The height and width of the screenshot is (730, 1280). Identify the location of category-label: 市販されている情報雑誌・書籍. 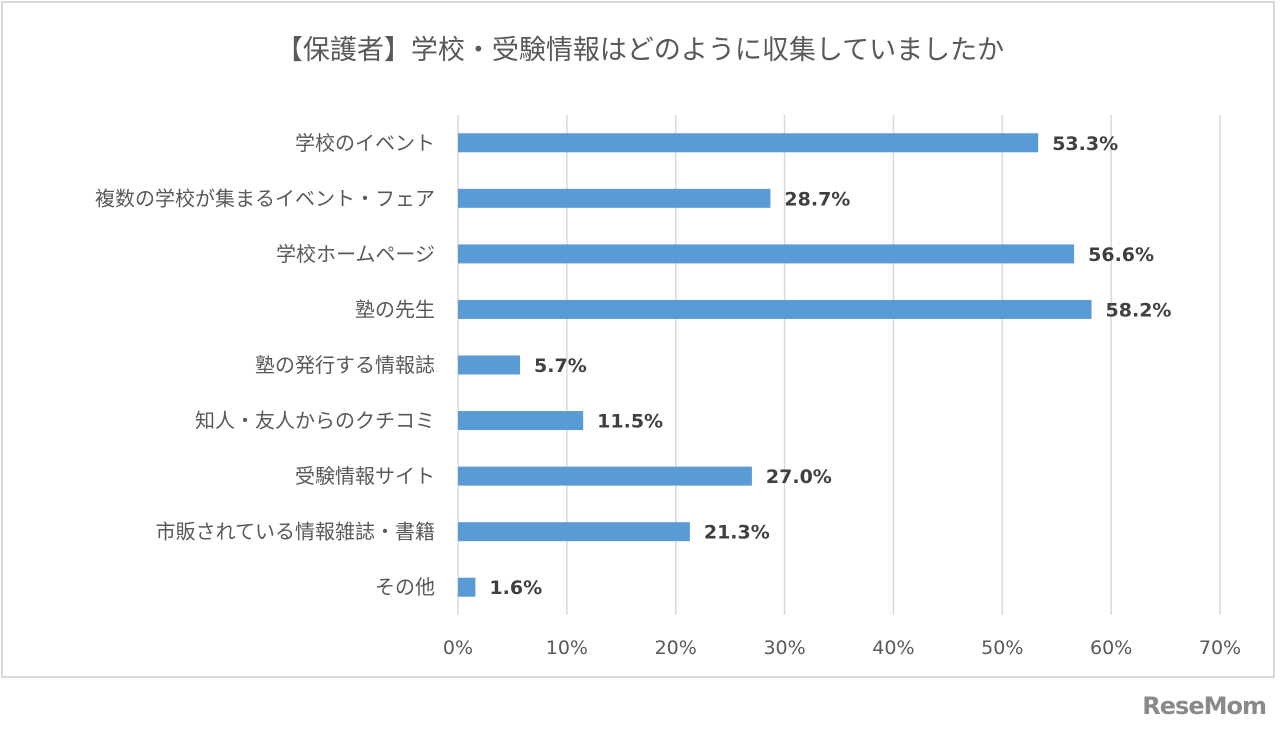
(295, 532).